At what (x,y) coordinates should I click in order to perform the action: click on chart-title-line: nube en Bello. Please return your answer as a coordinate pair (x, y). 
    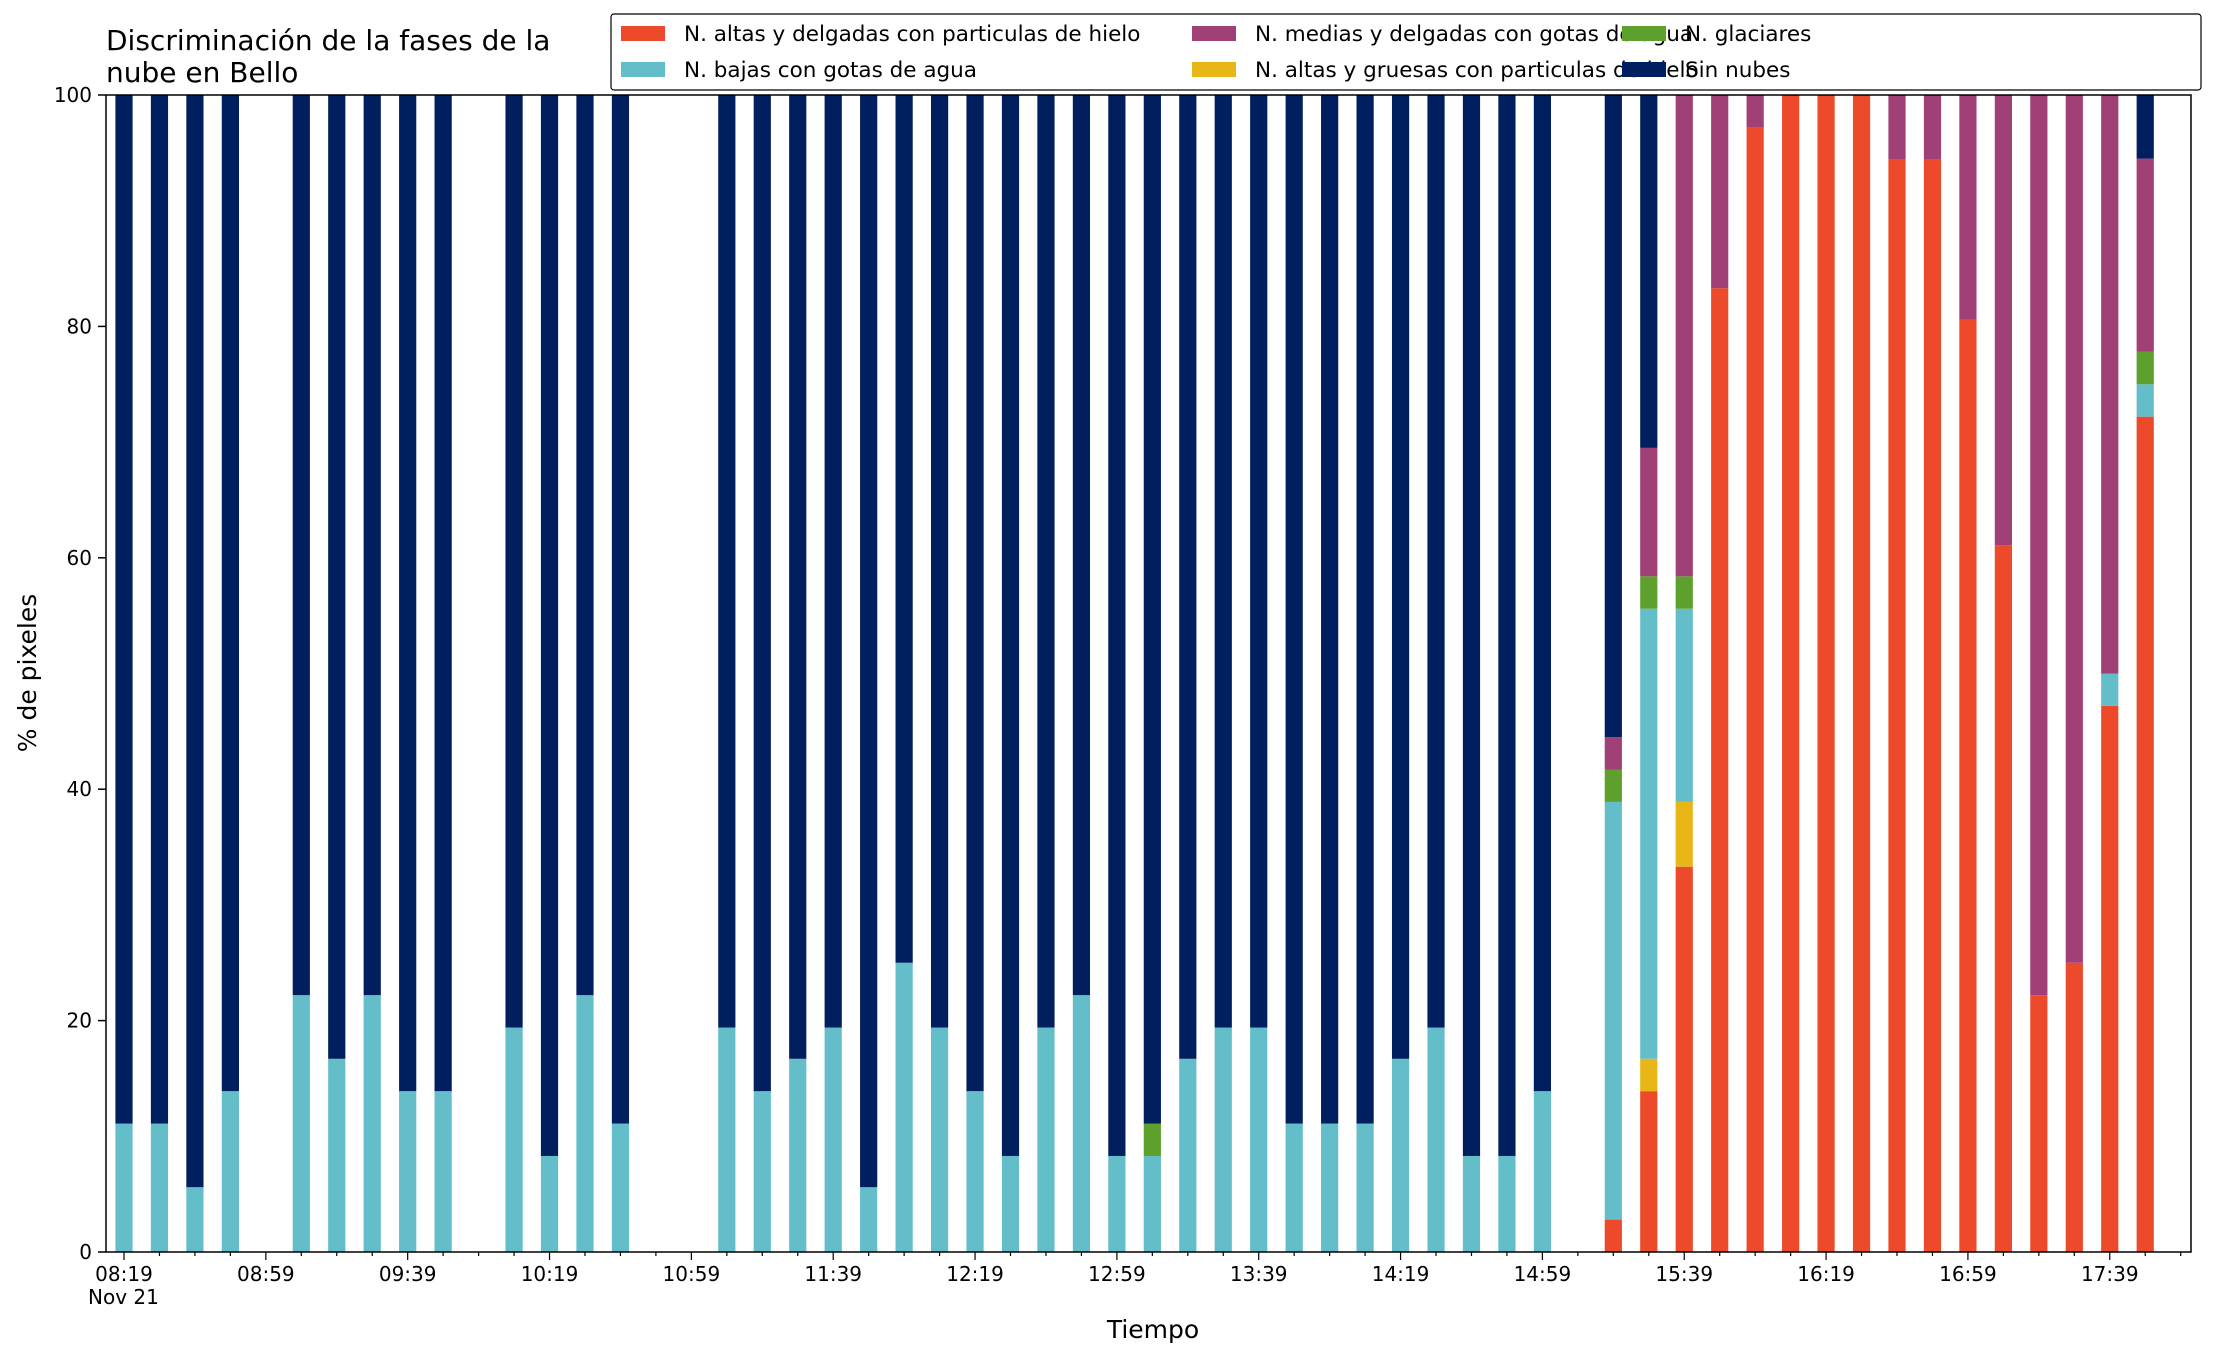
    Looking at the image, I should click on (202, 72).